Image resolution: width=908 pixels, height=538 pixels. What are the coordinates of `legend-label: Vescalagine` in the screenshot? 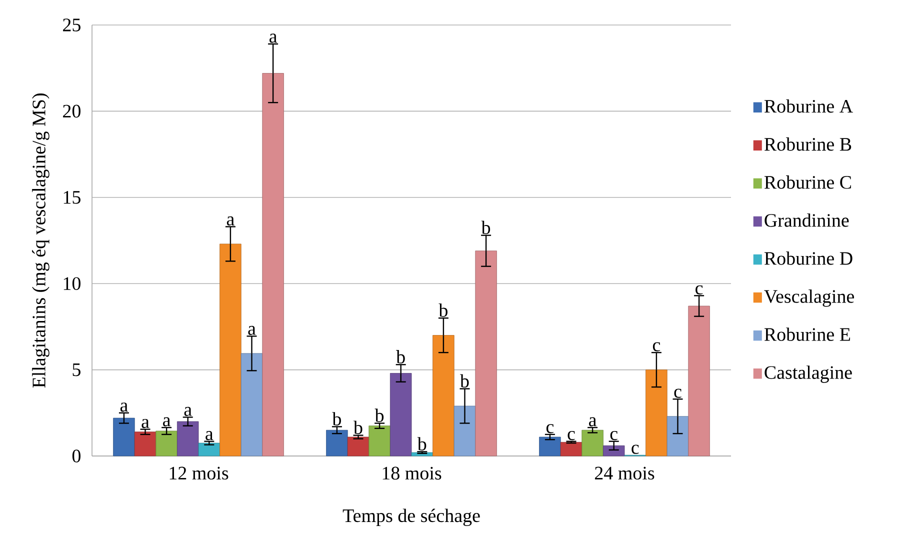 It's located at (809, 298).